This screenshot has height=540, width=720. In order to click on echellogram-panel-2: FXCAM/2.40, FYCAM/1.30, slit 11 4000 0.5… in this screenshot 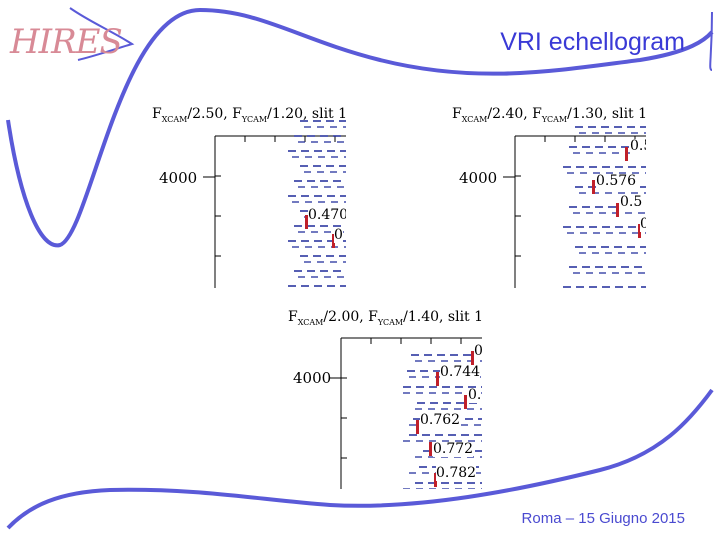, I will do `click(548, 196)`.